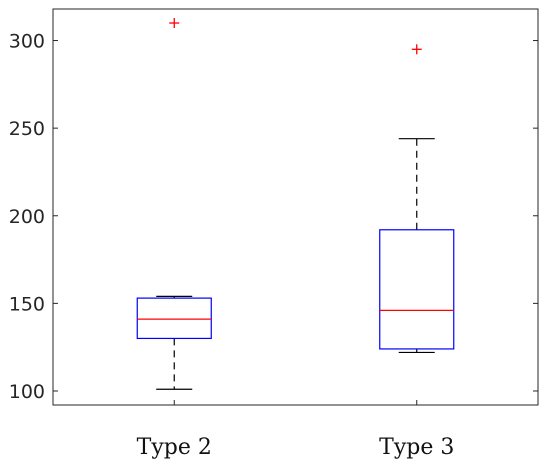  I want to click on y-tick-label: 300, so click(27, 42).